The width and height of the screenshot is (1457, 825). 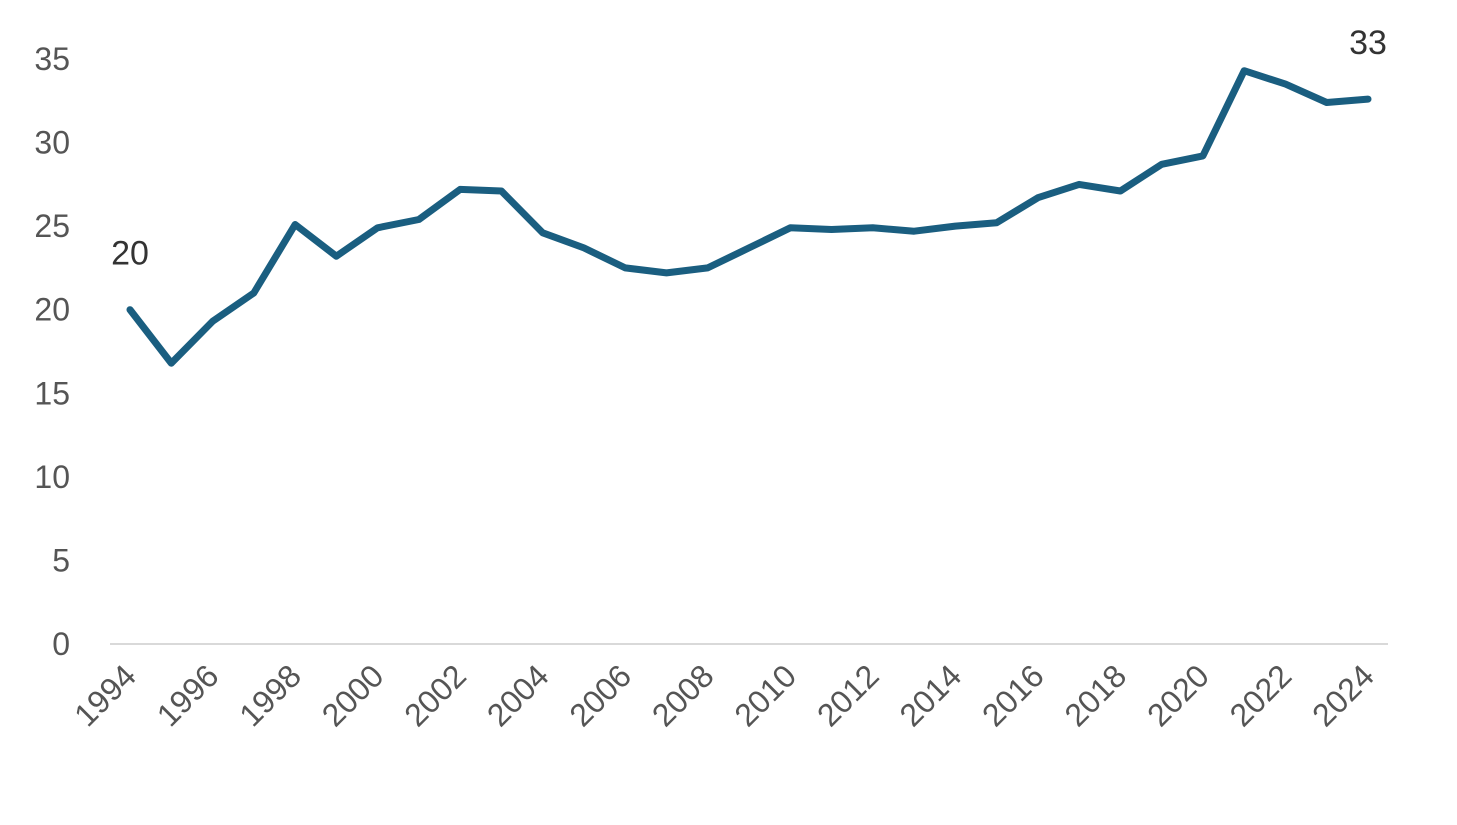 I want to click on x-tick-label: 2010, so click(x=765, y=695).